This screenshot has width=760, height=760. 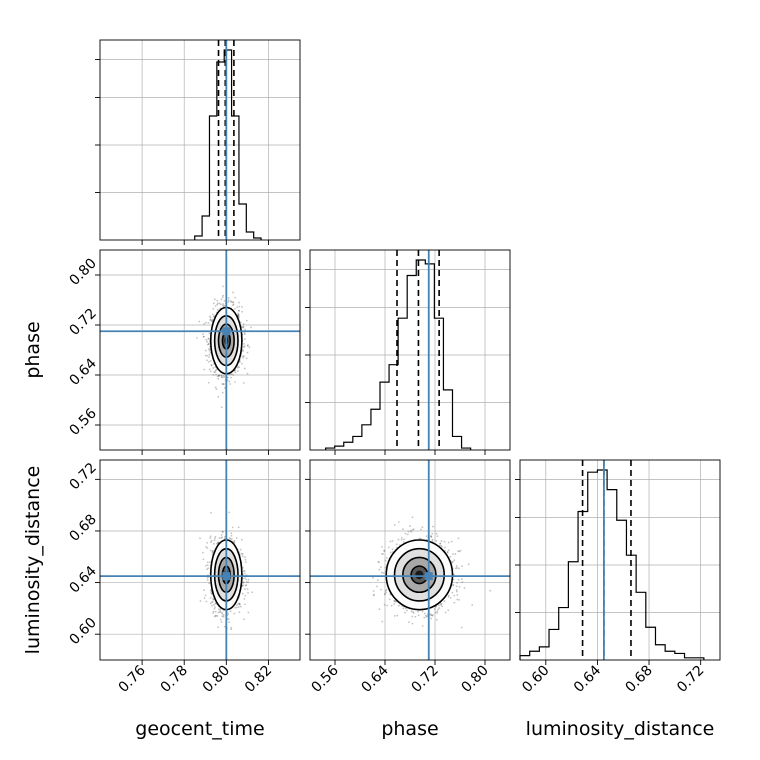 I want to click on x-axis-label-phase: phase, so click(x=409, y=729).